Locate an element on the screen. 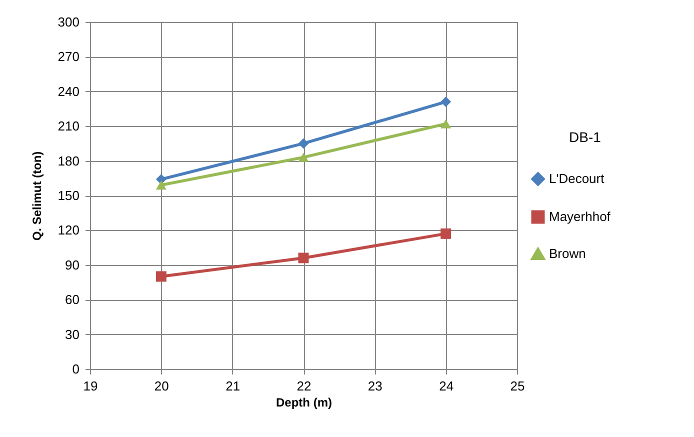 This screenshot has height=437, width=694. x-tick-label: 19 is located at coordinates (90, 386).